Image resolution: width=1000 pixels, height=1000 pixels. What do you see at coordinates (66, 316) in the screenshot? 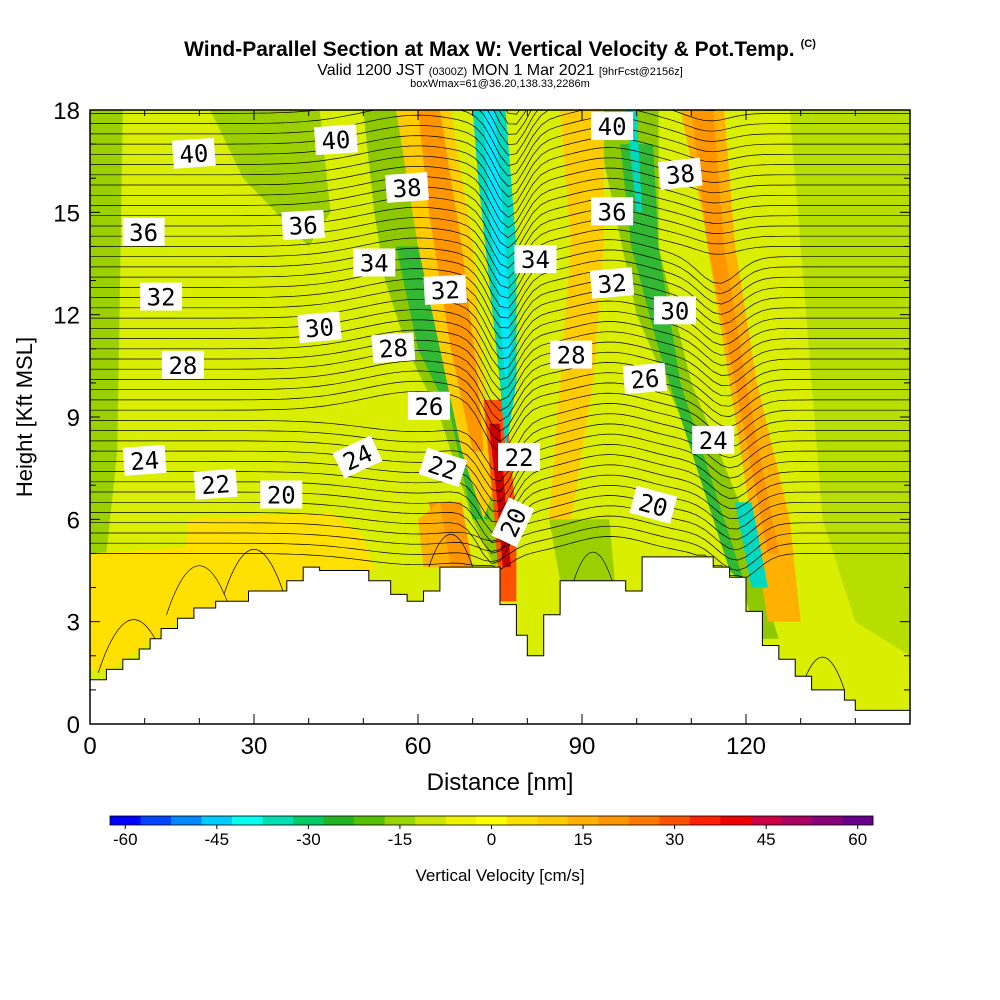
I see `y-tick-label: 12` at bounding box center [66, 316].